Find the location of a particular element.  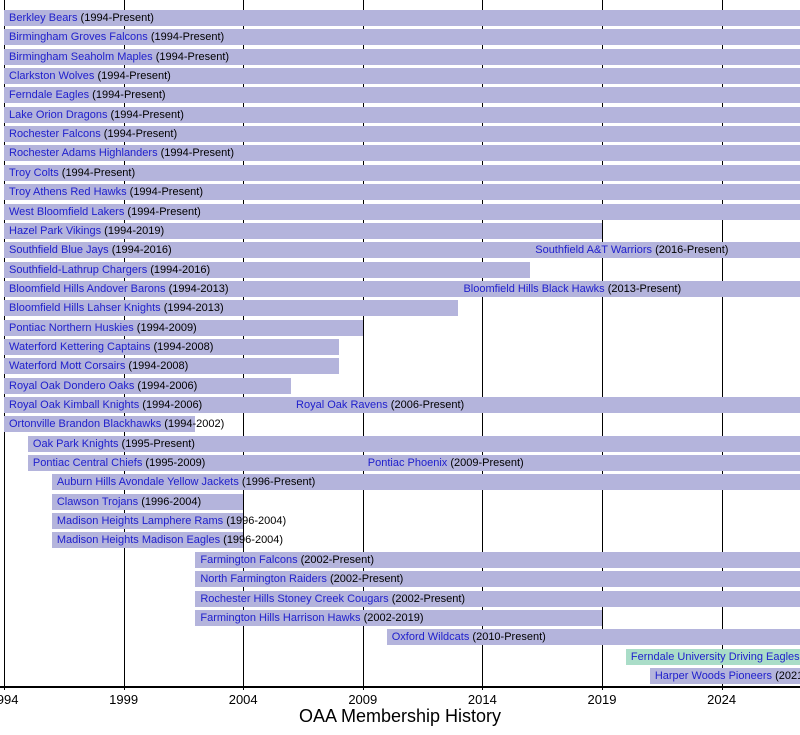

bar-label: Troy Athens Red Hawks (1994-Present) is located at coordinates (103, 192).